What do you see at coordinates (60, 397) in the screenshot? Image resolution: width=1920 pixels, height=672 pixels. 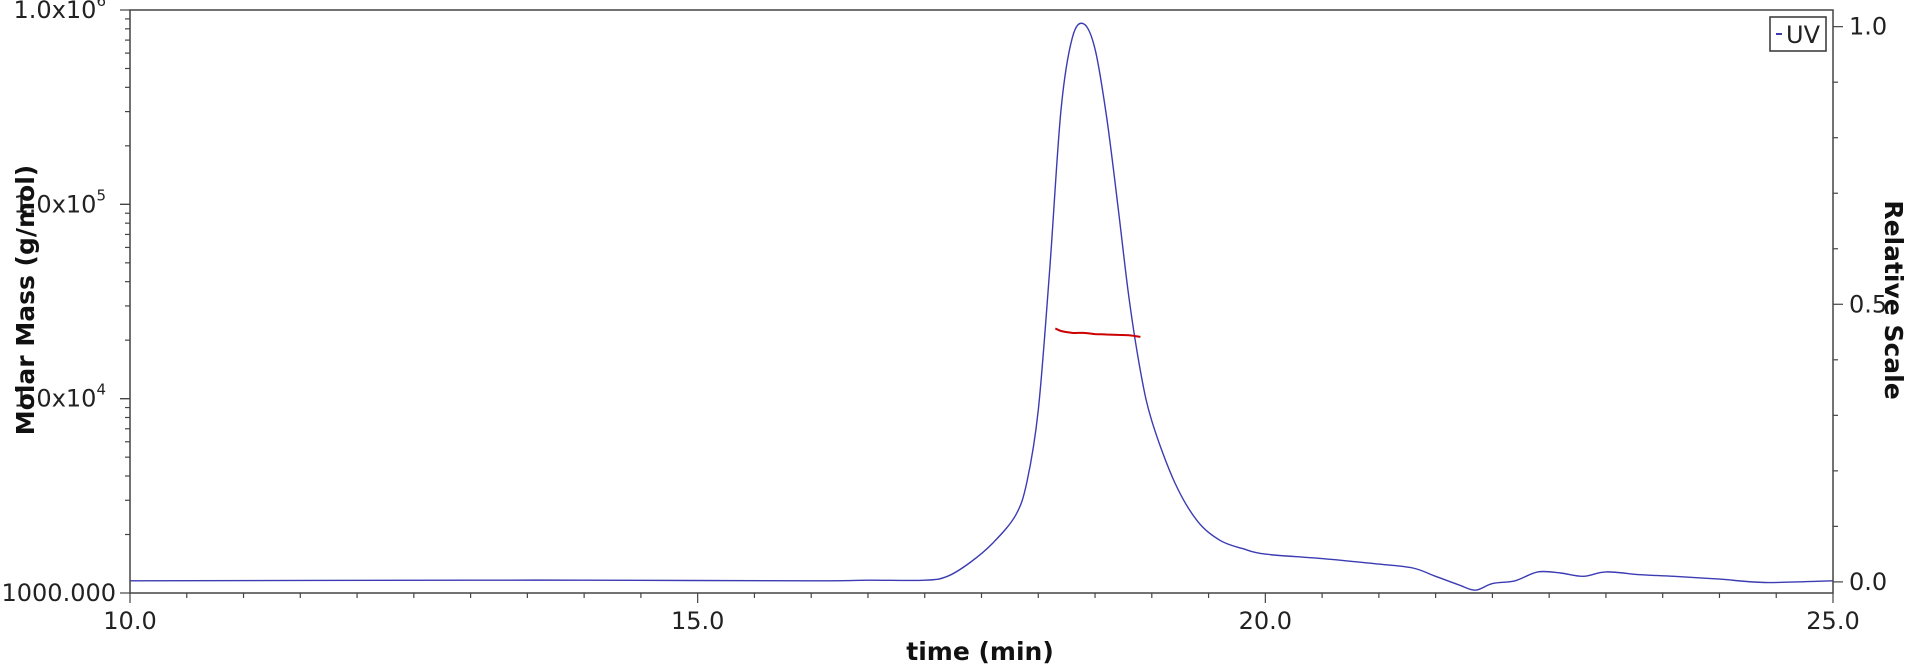 I see `y-left-tick-label: 1.0x10⁴` at bounding box center [60, 397].